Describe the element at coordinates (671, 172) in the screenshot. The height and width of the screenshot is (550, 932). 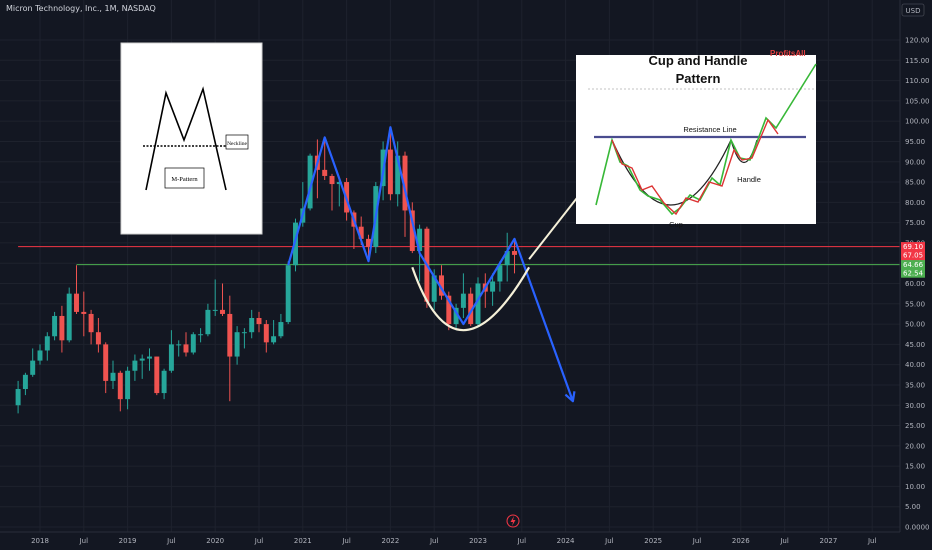
I see `cup-shape` at that location.